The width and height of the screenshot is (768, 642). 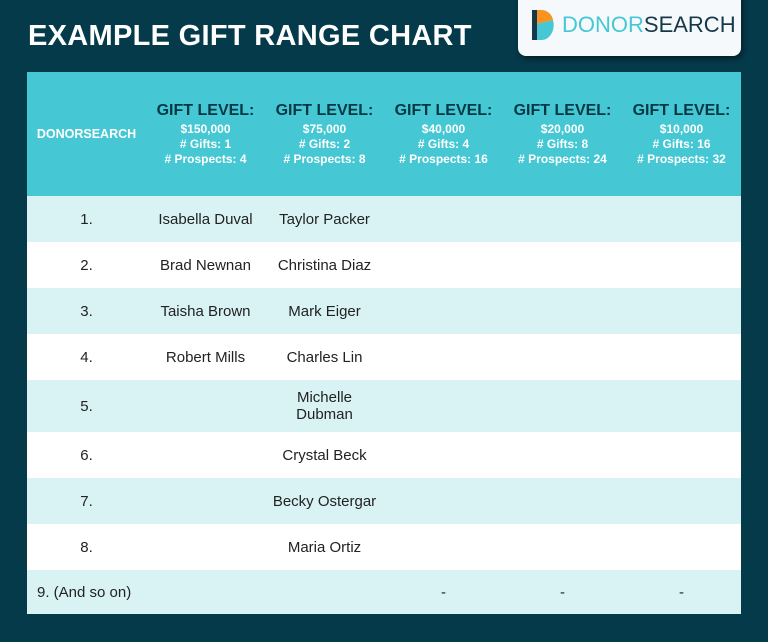 I want to click on table-row: 3. Taisha Brown Mark Eiger, so click(x=384, y=311).